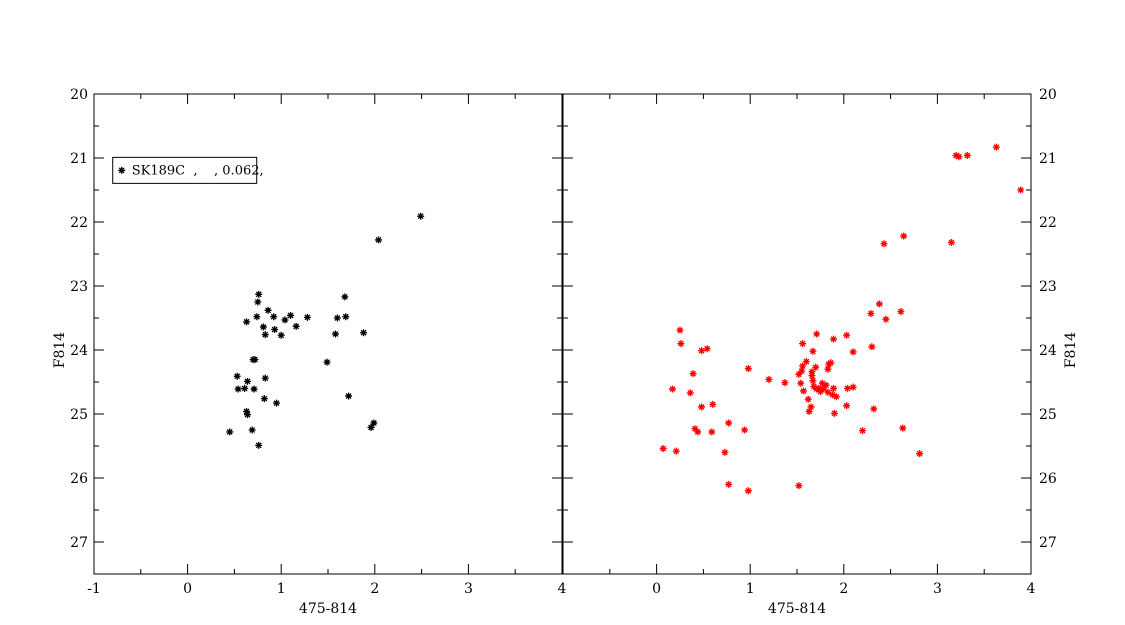  Describe the element at coordinates (328, 609) in the screenshot. I see `x-axis-title-left: 475-814` at that location.